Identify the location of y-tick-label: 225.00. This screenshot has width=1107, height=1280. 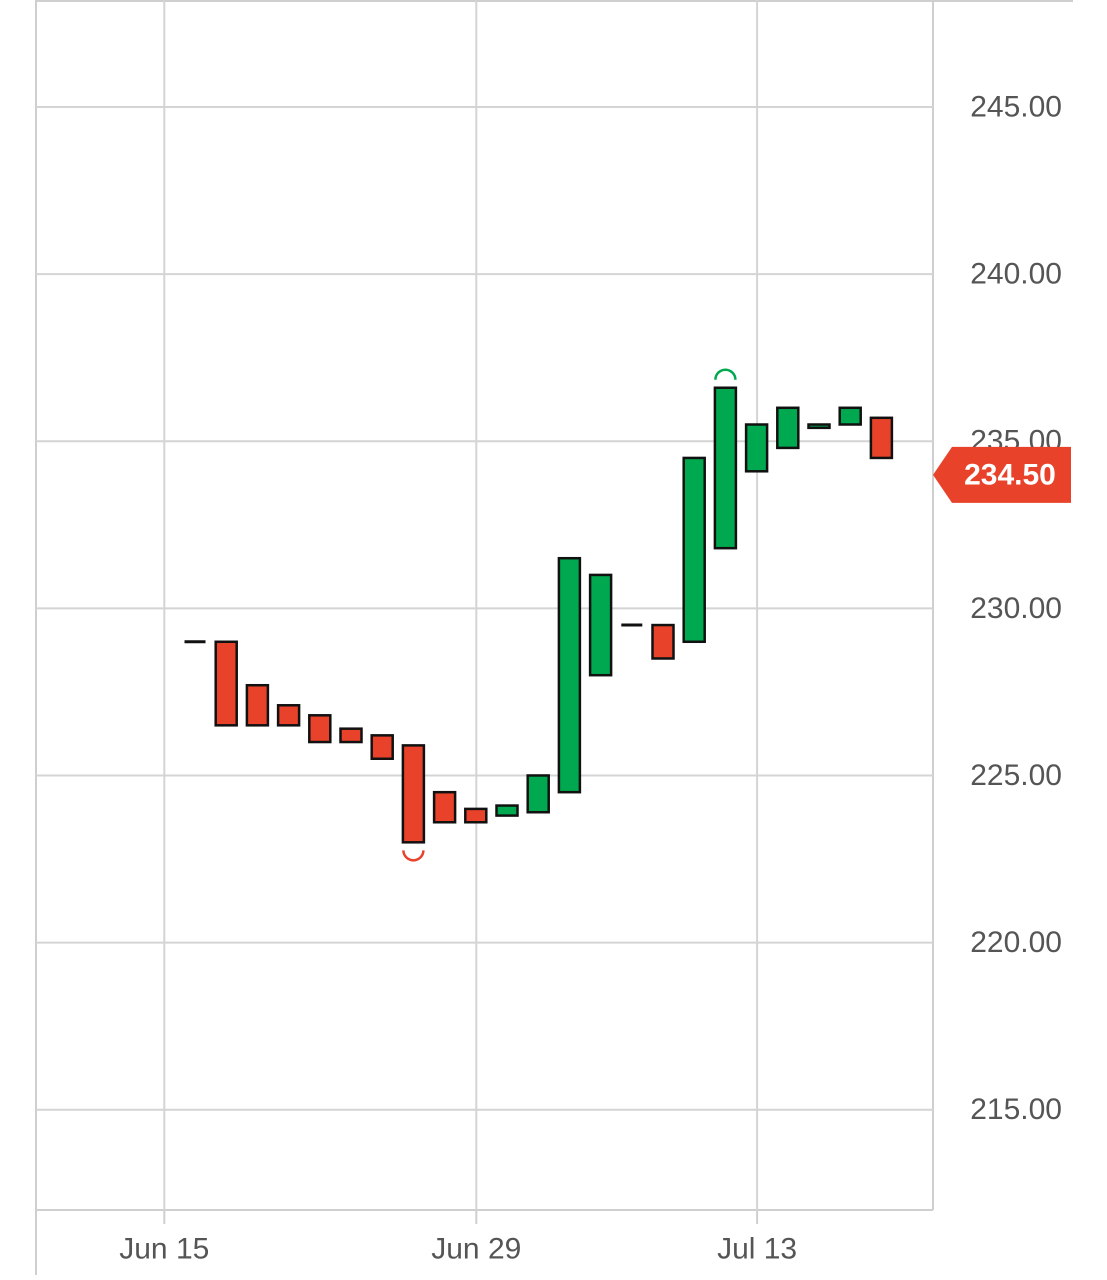
(1016, 775).